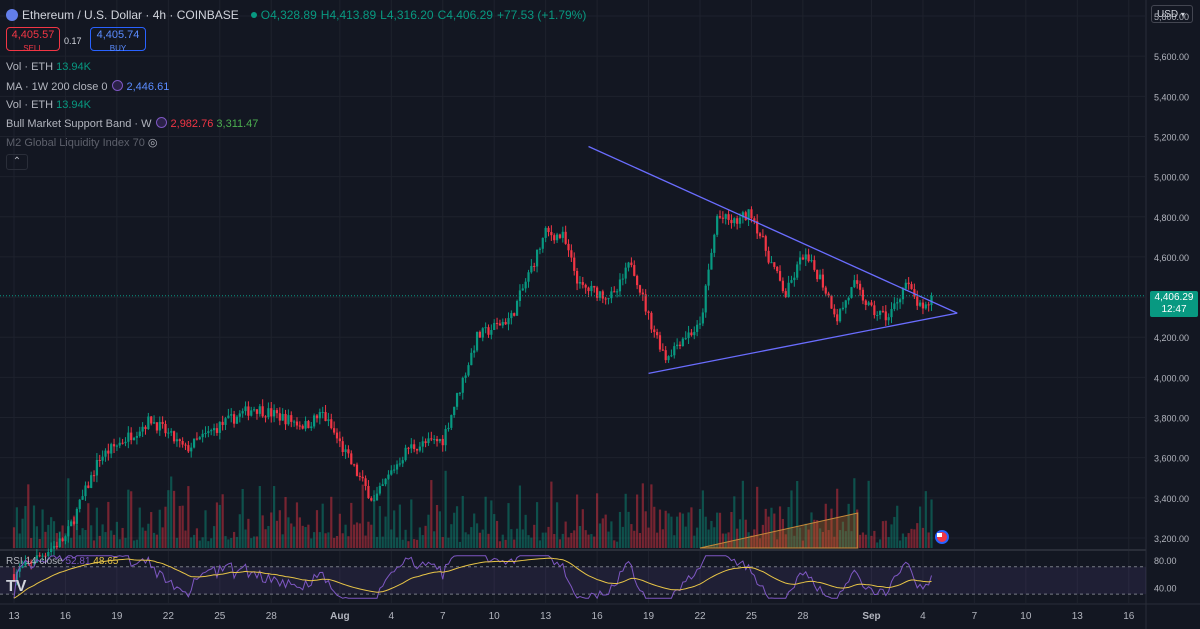  Describe the element at coordinates (17, 162) in the screenshot. I see `collapse-legend-button: ⌃` at that location.